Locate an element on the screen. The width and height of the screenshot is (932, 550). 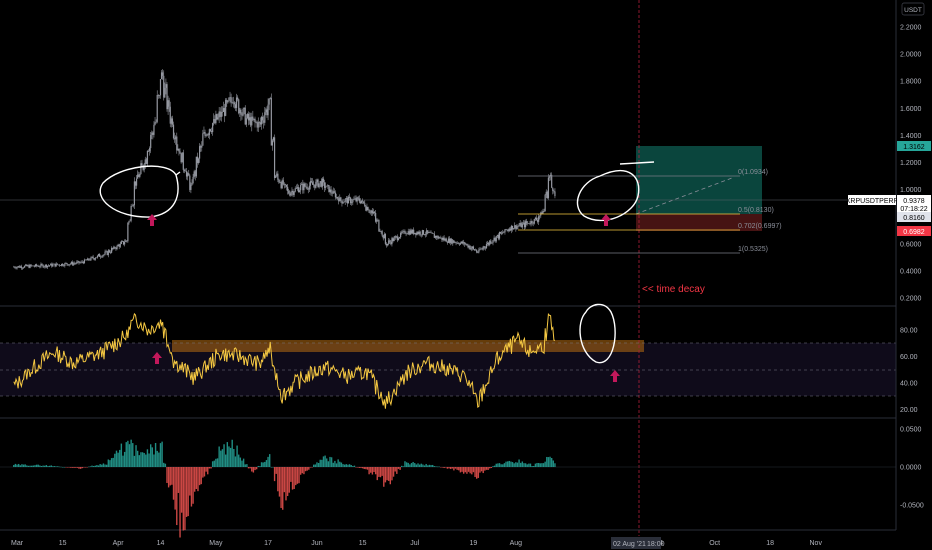
date-tick-label: 17 is located at coordinates (268, 543).